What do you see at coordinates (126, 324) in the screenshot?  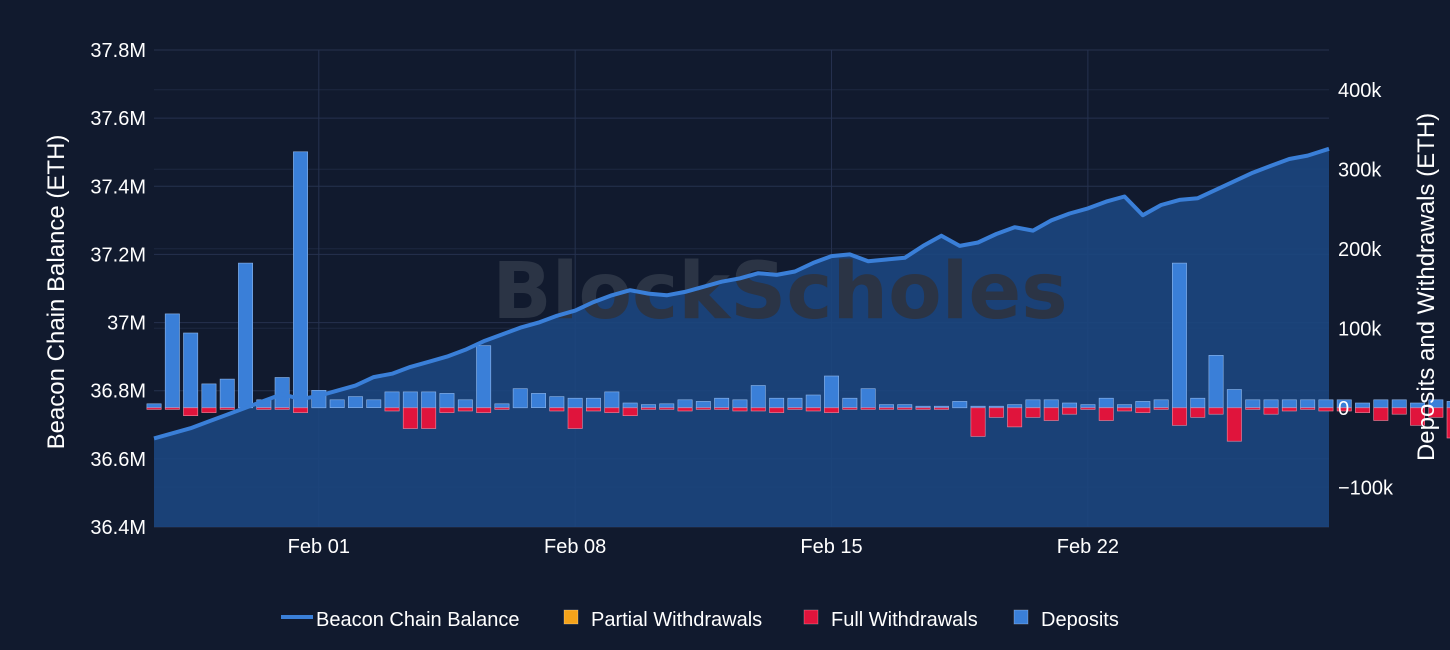 I see `y-tick-label: 37M` at bounding box center [126, 324].